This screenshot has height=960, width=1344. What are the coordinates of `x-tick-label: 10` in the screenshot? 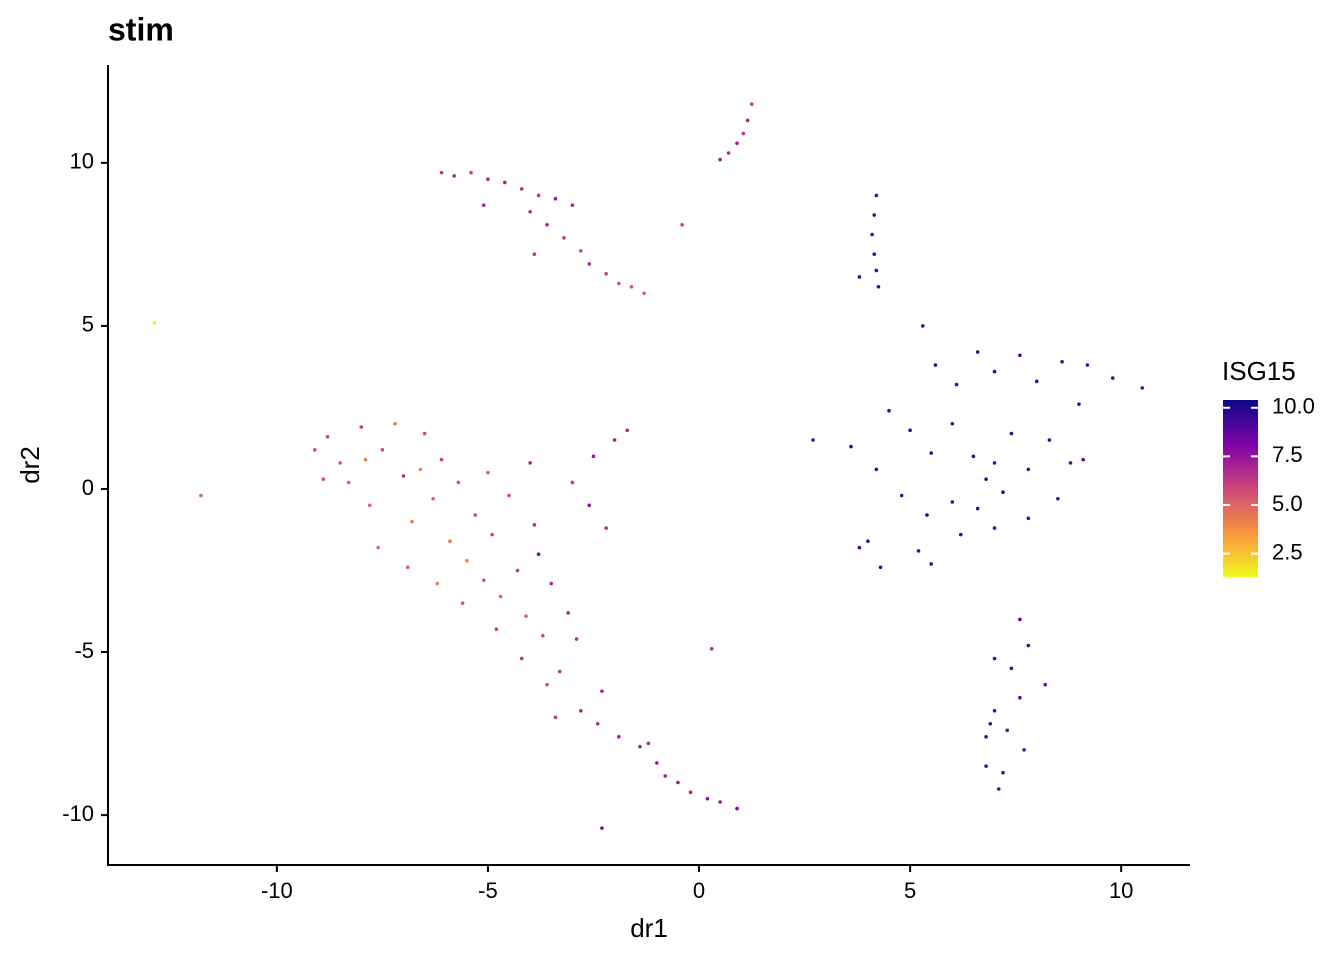 It's located at (1121, 890).